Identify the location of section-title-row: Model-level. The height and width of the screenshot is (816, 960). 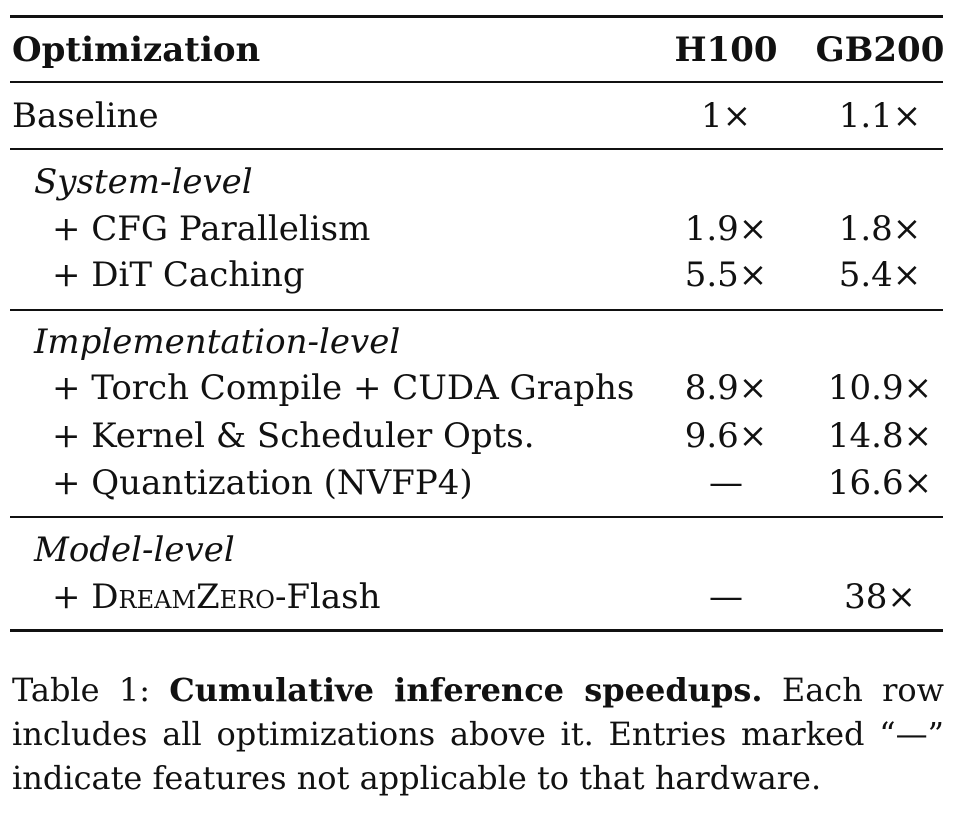
(480, 550).